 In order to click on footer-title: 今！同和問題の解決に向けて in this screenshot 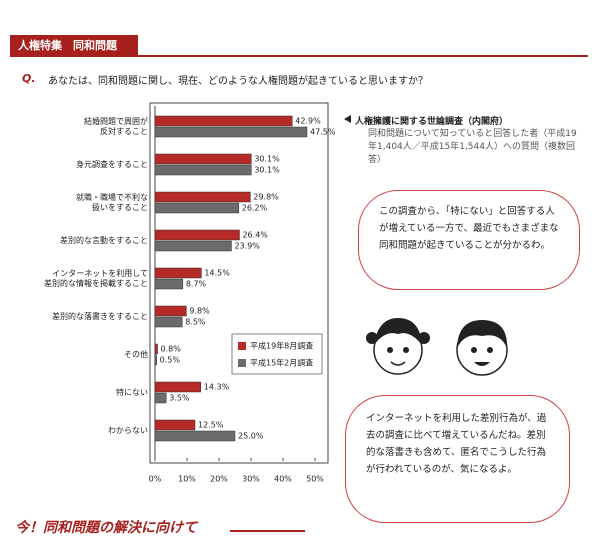, I will do `click(106, 528)`.